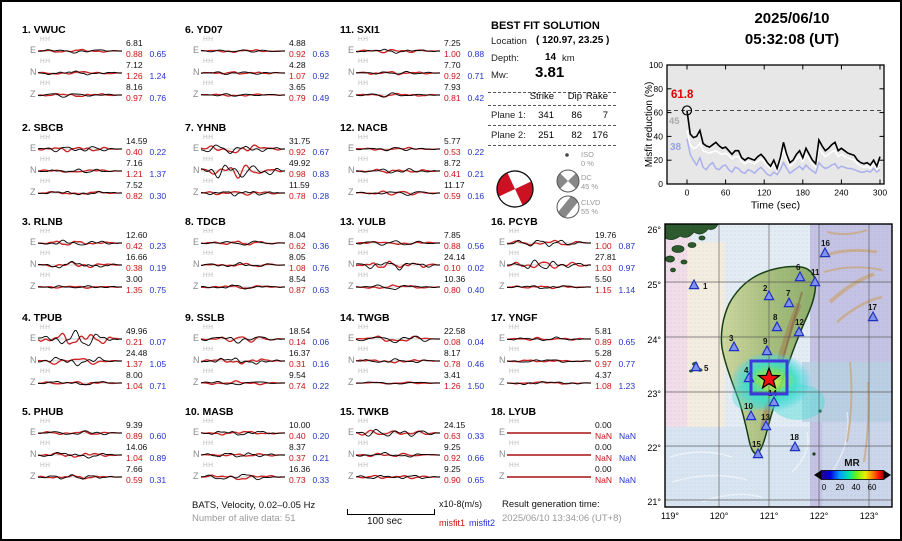 This screenshot has width=902, height=541. Describe the element at coordinates (385, 521) in the screenshot. I see `scalebar-label: 100 sec` at that location.